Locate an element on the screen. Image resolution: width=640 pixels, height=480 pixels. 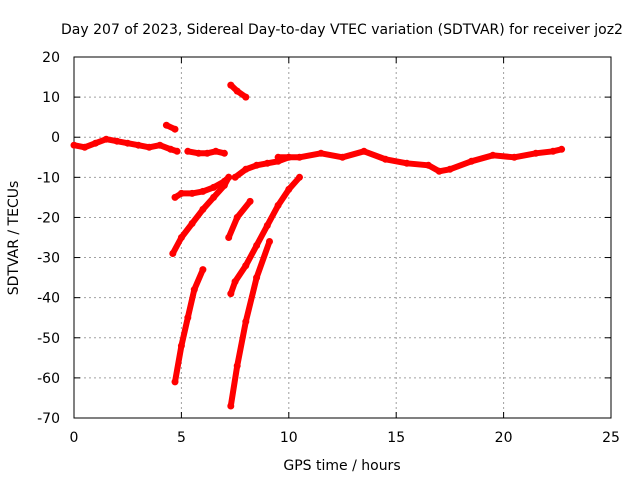
series-diag-4.7-6.0h is located at coordinates (189, 325).